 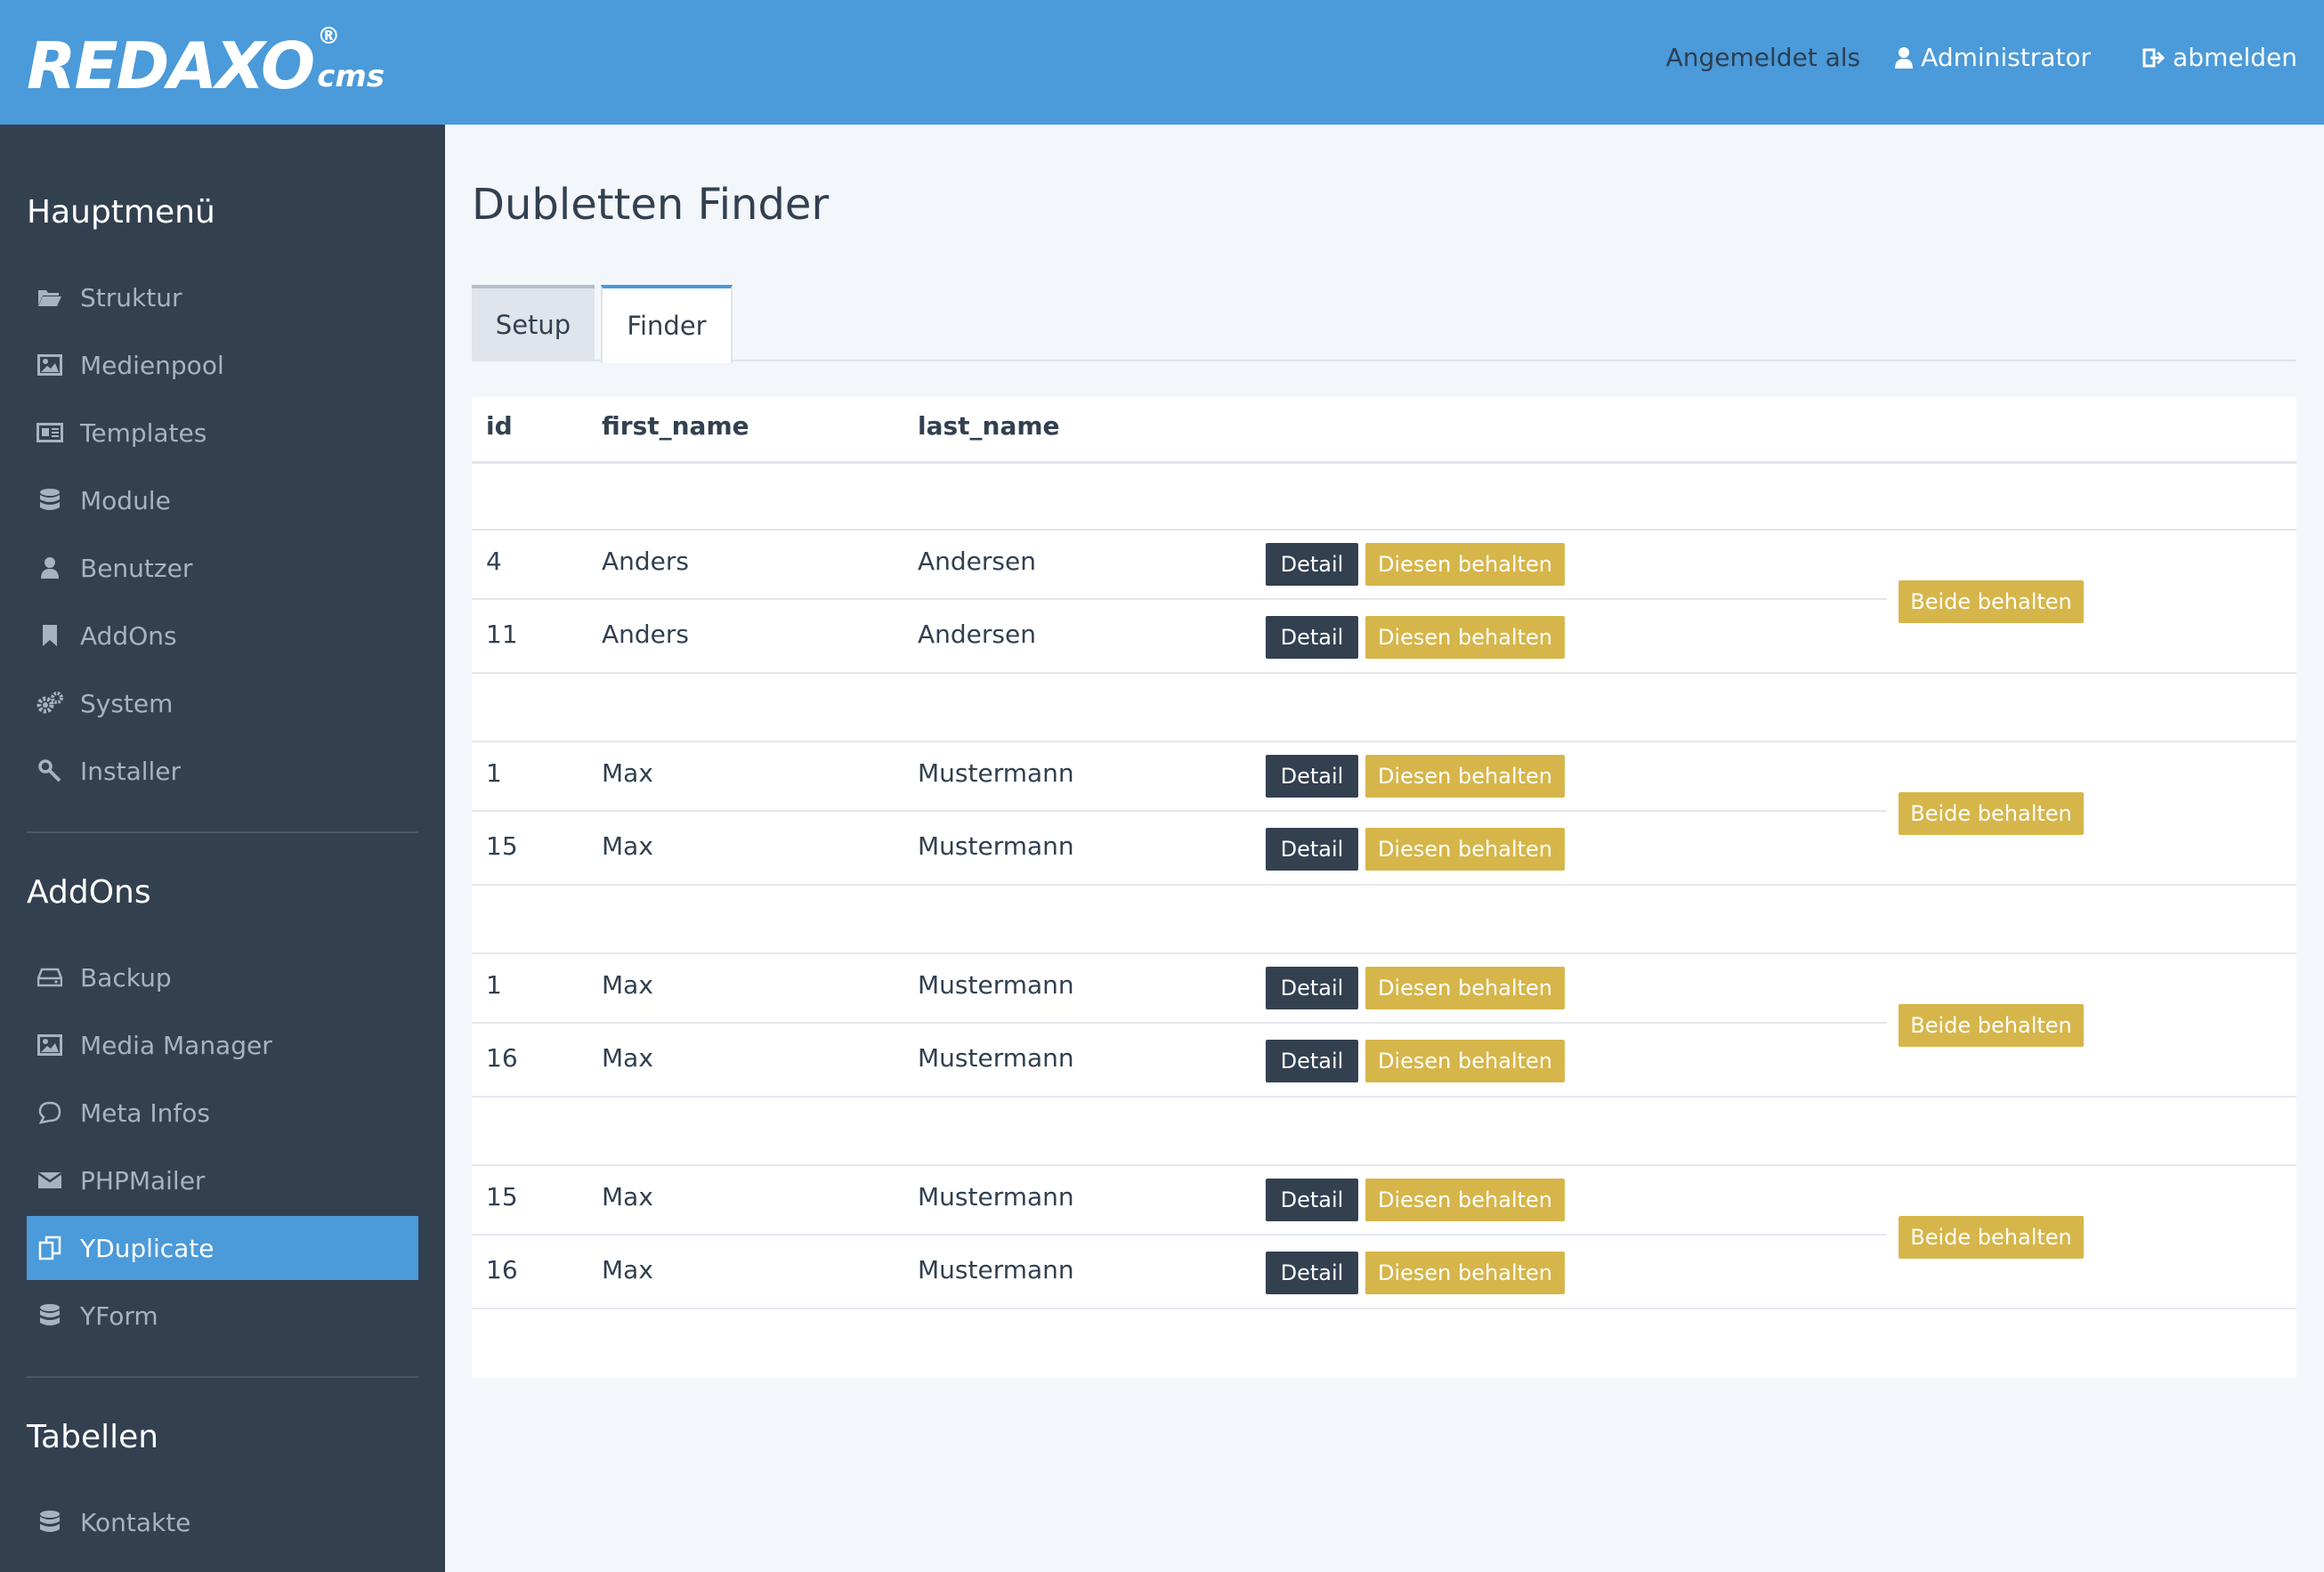 What do you see at coordinates (171, 65) in the screenshot?
I see `logo-text: REDAXO` at bounding box center [171, 65].